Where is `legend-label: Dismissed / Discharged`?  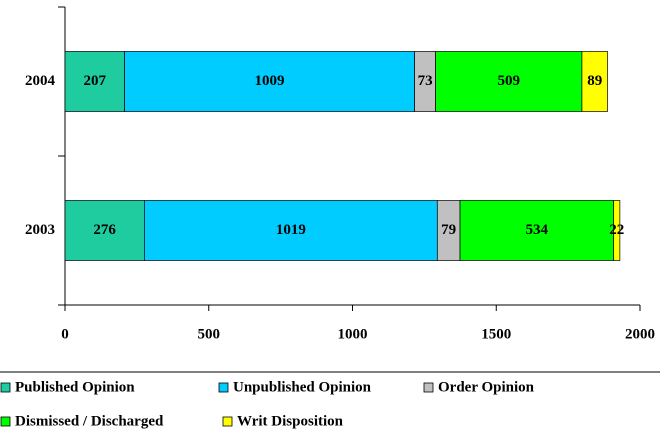 legend-label: Dismissed / Discharged is located at coordinates (89, 421).